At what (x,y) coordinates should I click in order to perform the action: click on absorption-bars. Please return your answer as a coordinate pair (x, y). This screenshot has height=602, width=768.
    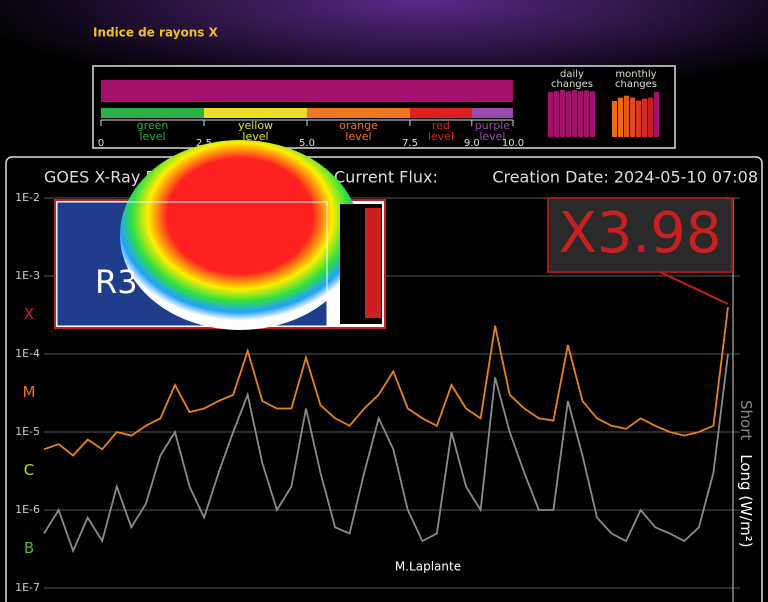
    Looking at the image, I should click on (373, 263).